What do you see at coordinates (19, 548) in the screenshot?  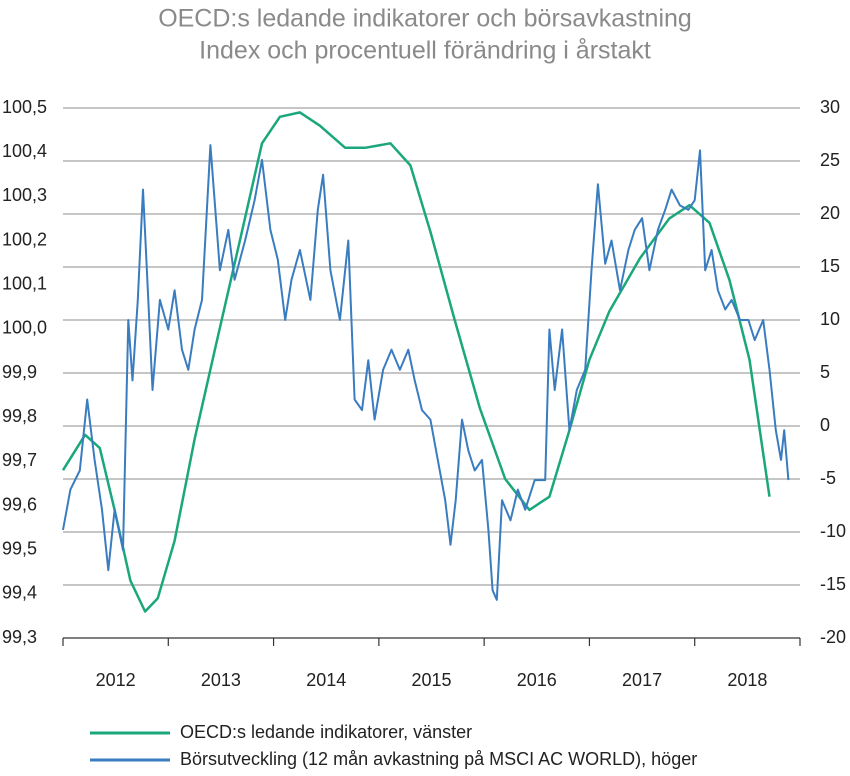 I see `y-tick-label: 99,5` at bounding box center [19, 548].